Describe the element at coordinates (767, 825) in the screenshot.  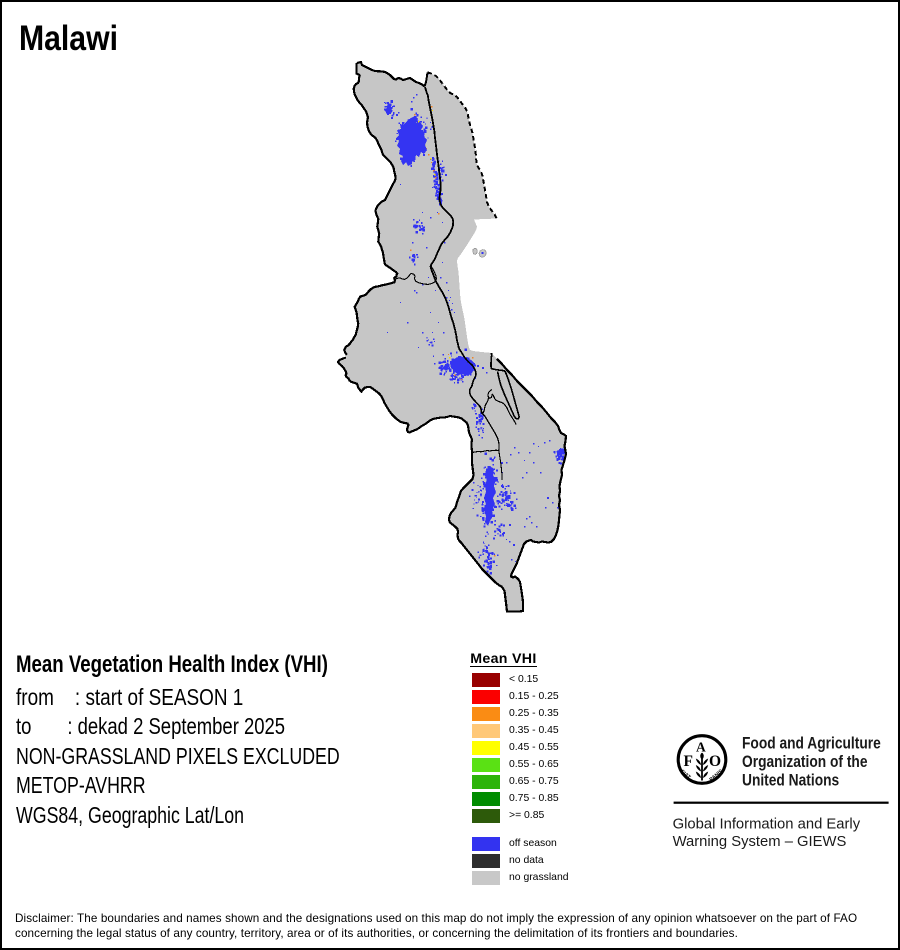
I see `svg-text: Global Information and Early` at that location.